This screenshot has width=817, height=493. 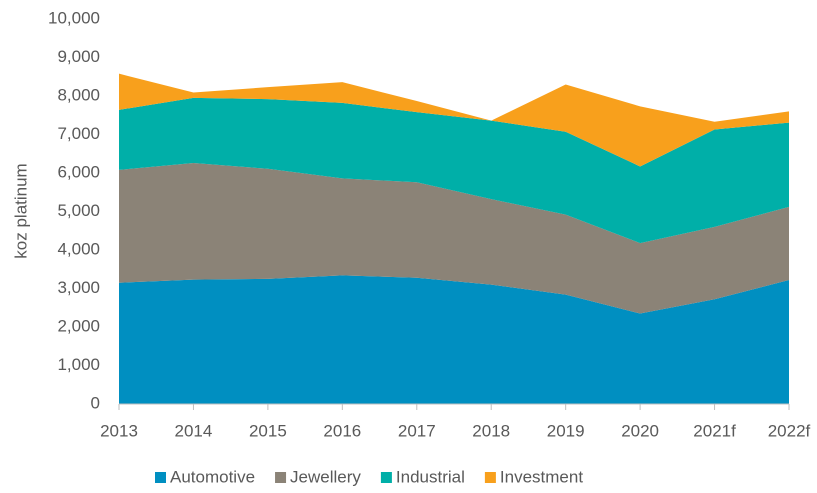 I want to click on y-tick-label: 2,000, so click(x=78, y=325).